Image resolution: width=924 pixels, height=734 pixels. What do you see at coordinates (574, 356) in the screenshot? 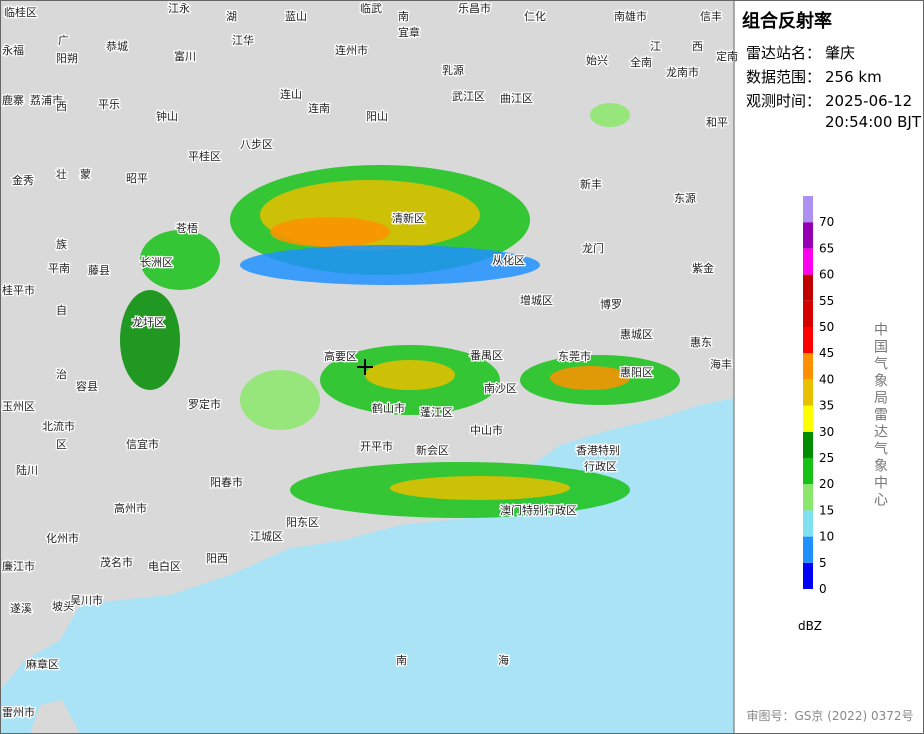
I see `place-label: 东莞市` at bounding box center [574, 356].